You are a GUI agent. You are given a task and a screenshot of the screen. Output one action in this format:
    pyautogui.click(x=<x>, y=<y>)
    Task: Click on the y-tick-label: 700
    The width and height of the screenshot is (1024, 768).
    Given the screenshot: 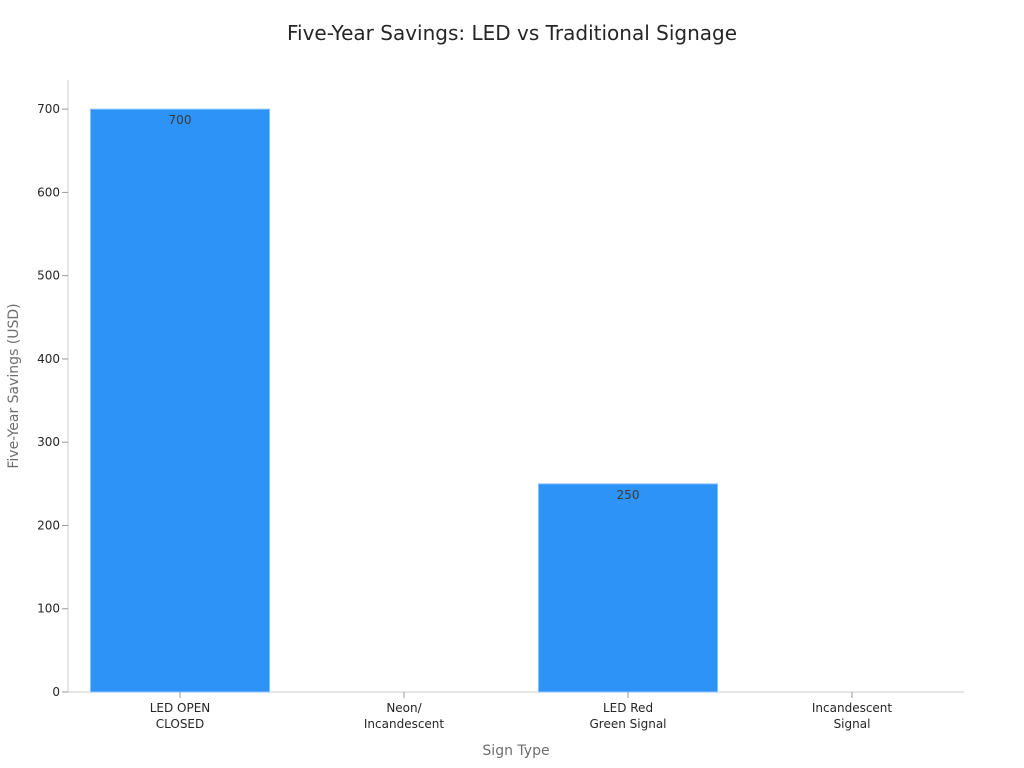 What is the action you would take?
    pyautogui.click(x=48, y=109)
    